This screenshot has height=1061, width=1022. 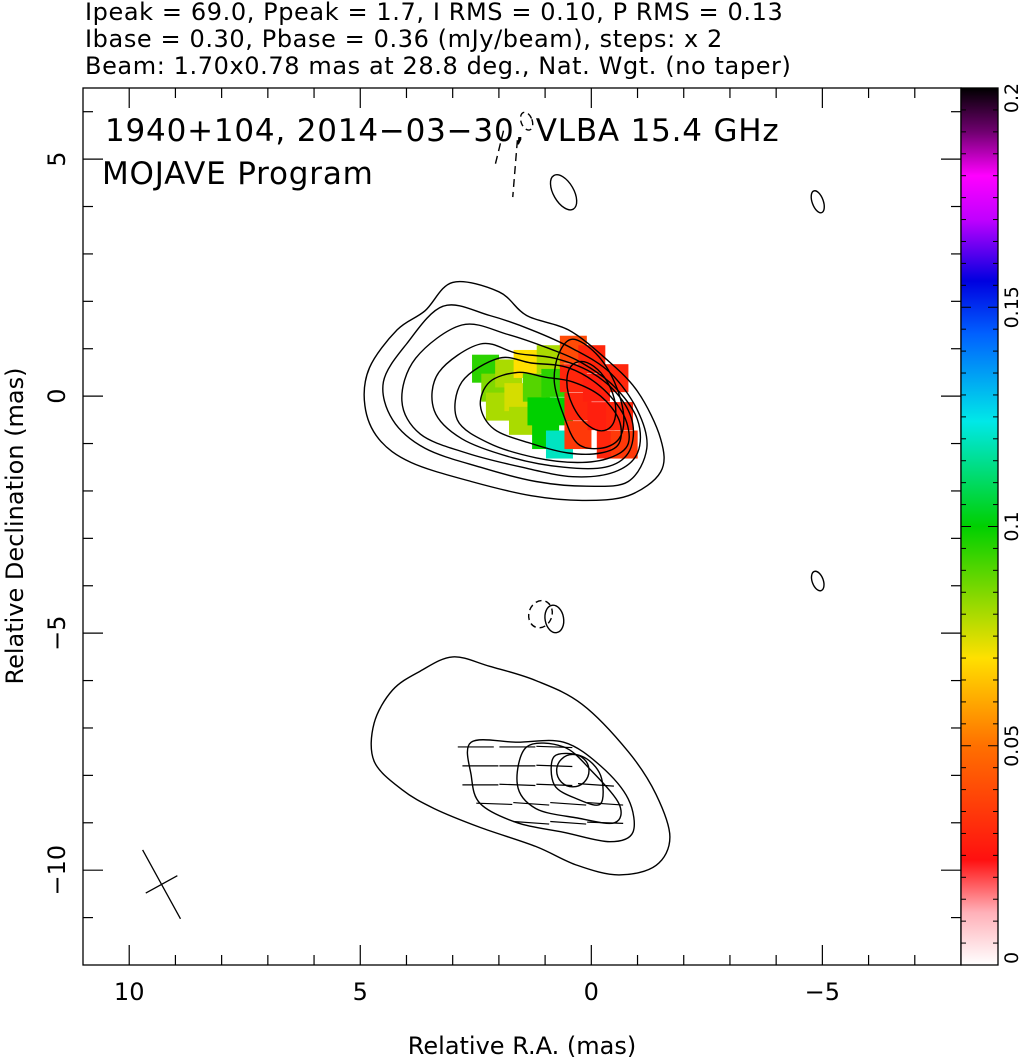 I want to click on program-label: MOJAVE Program, so click(x=238, y=174).